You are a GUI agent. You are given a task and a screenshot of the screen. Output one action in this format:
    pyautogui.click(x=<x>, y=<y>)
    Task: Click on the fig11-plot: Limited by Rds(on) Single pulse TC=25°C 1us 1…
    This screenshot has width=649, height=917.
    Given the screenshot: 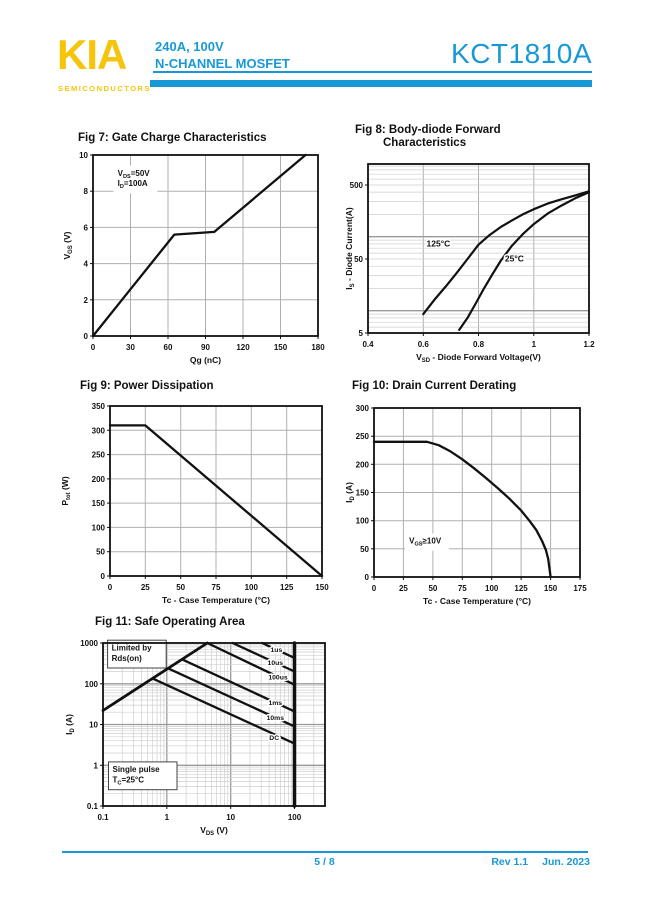 What is the action you would take?
    pyautogui.click(x=205, y=739)
    